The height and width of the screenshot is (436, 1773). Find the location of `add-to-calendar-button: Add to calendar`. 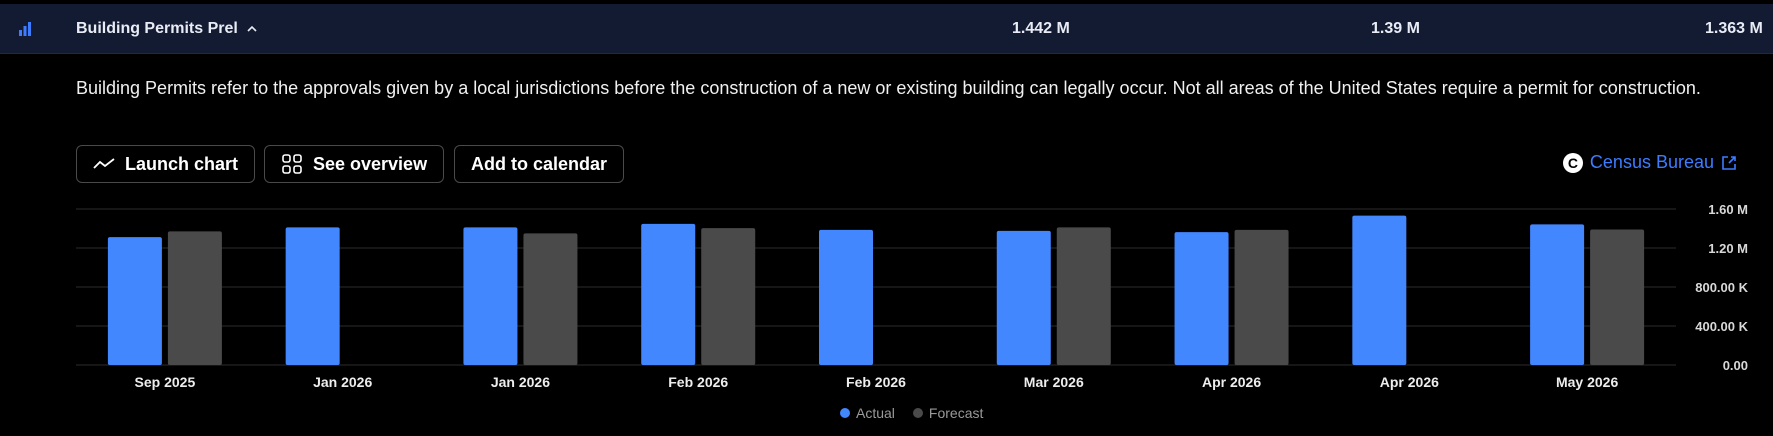

add-to-calendar-button: Add to calendar is located at coordinates (539, 164).